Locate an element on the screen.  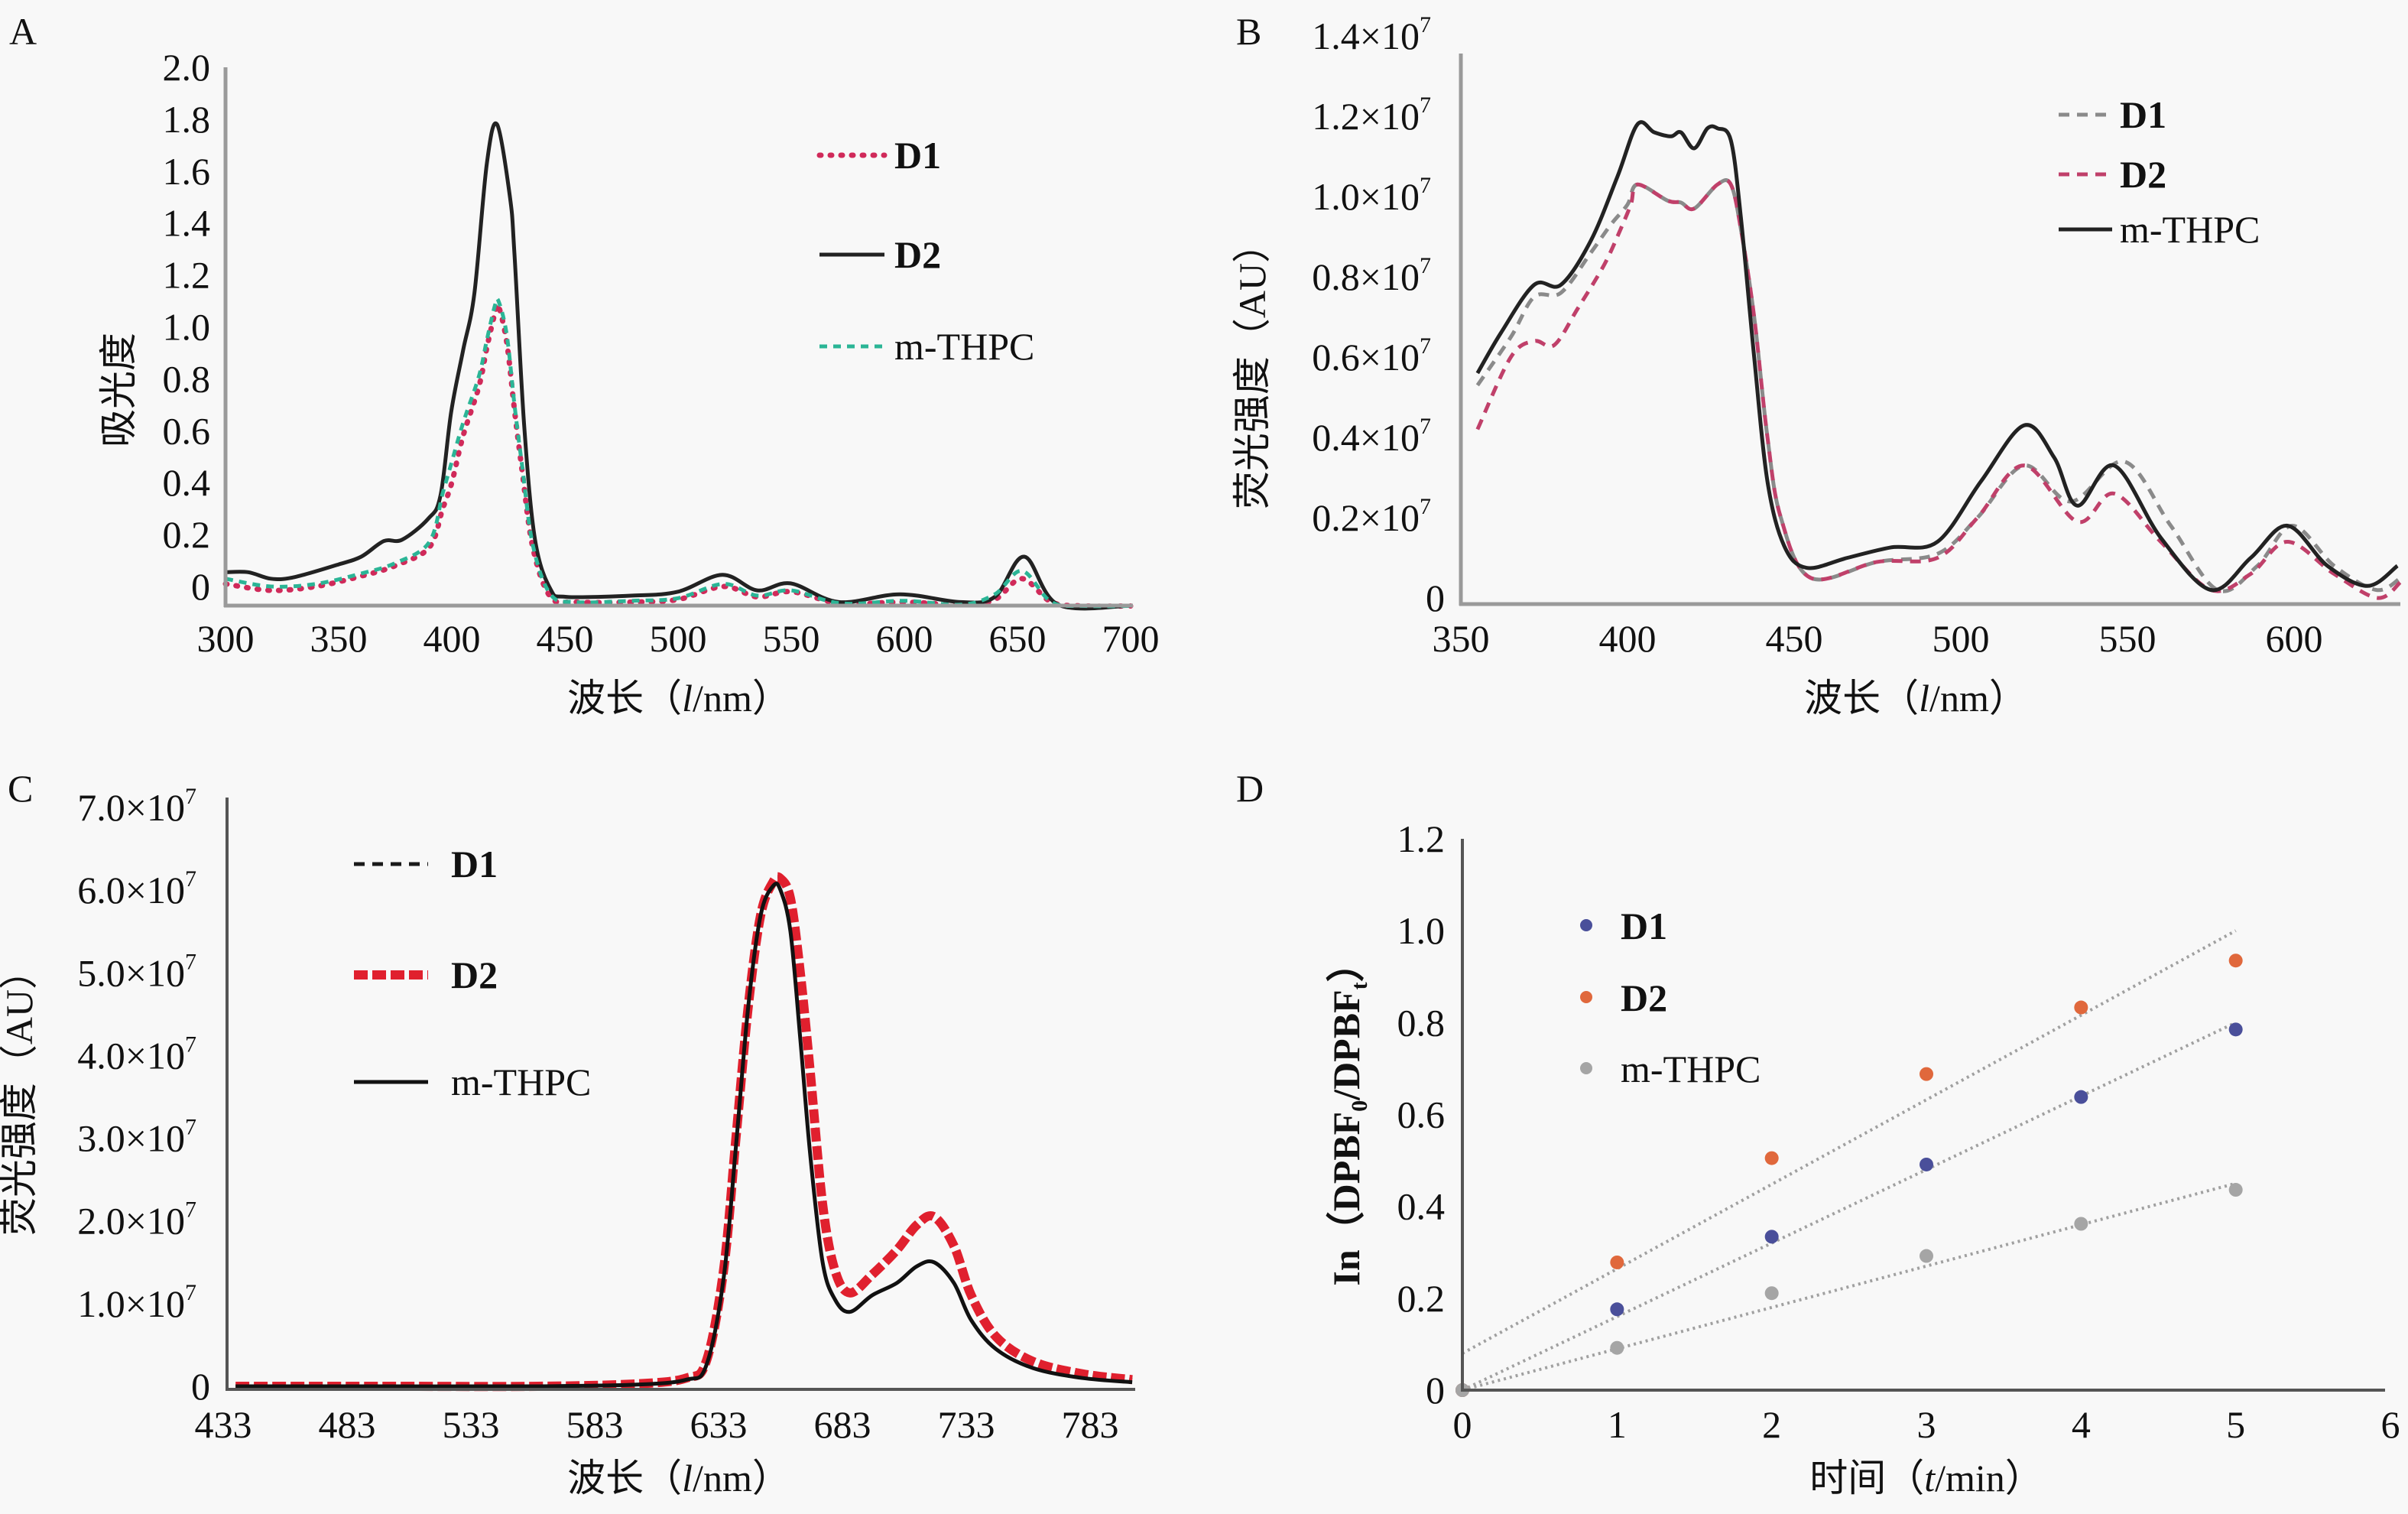
x-tick-label: 5 is located at coordinates (2235, 1425).